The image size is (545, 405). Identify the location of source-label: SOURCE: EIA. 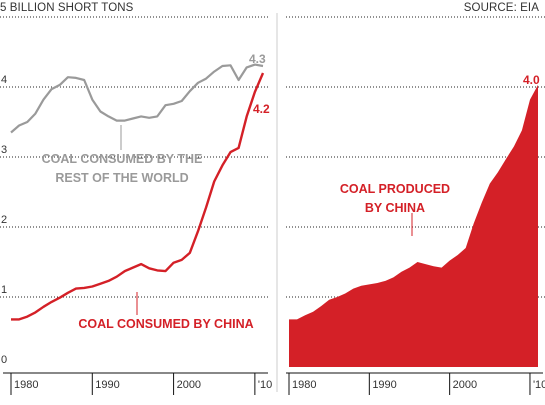
(501, 8).